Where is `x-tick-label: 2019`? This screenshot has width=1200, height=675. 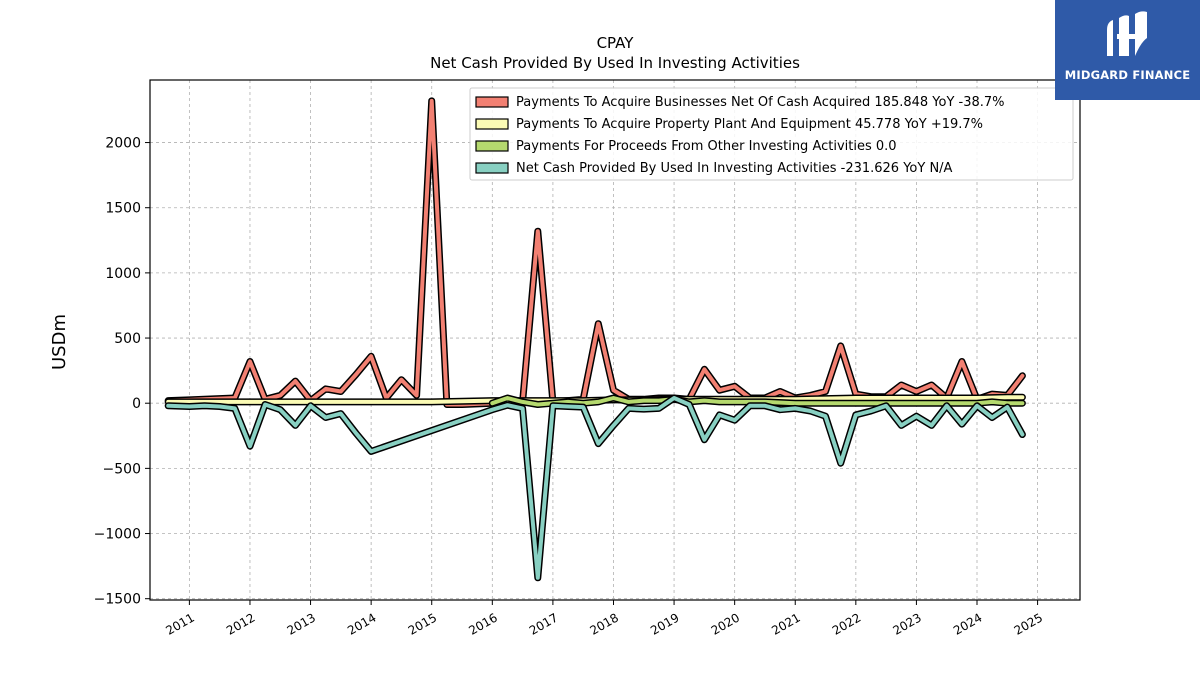 x-tick-label: 2019 is located at coordinates (664, 623).